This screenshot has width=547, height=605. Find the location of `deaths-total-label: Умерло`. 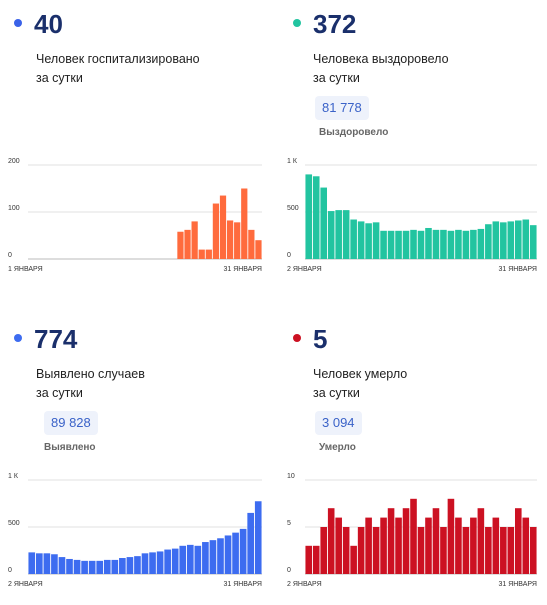

deaths-total-label: Умерло is located at coordinates (337, 447).